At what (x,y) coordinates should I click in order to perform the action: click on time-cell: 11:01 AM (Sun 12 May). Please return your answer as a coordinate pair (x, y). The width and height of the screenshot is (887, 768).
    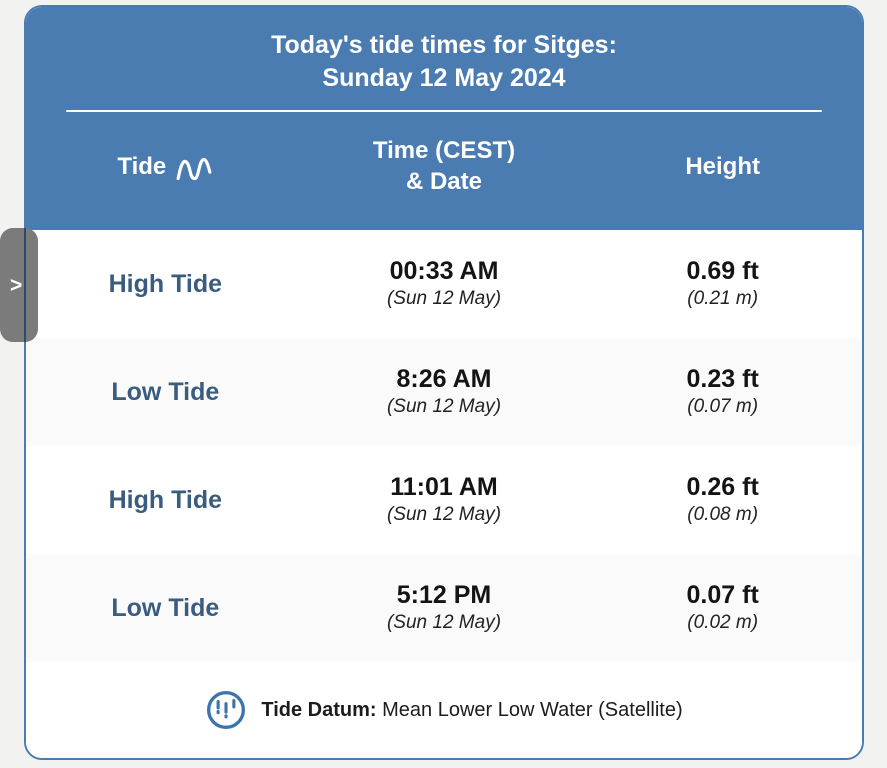
    Looking at the image, I should click on (444, 500).